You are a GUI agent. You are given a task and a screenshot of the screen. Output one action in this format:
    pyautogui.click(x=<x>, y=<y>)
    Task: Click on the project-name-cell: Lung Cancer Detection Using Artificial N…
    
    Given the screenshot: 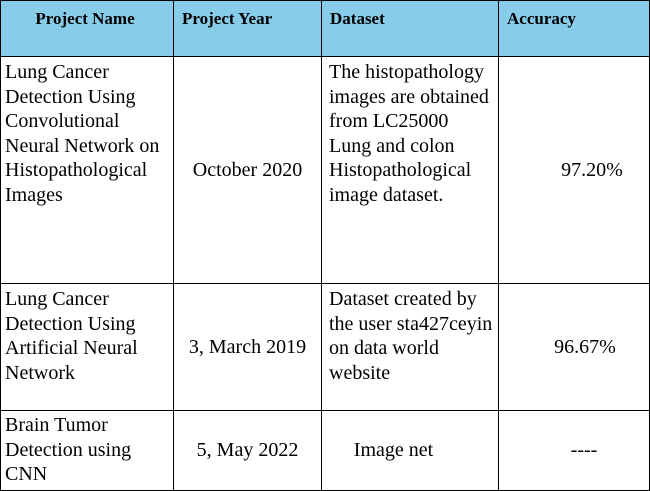 What is the action you would take?
    pyautogui.click(x=87, y=347)
    